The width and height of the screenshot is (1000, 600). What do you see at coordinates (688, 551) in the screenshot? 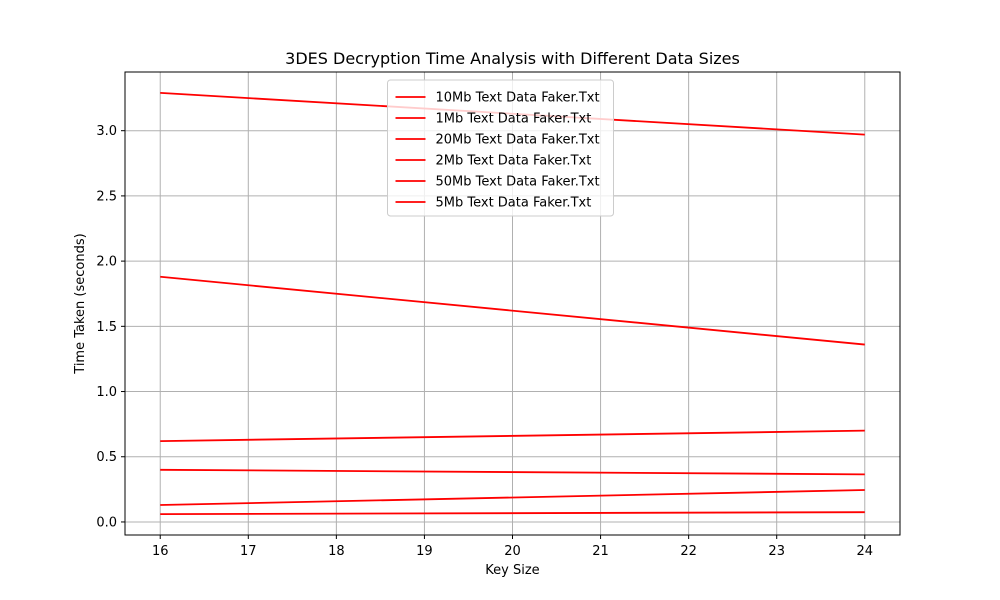
I see `x-tick-label: 22` at bounding box center [688, 551].